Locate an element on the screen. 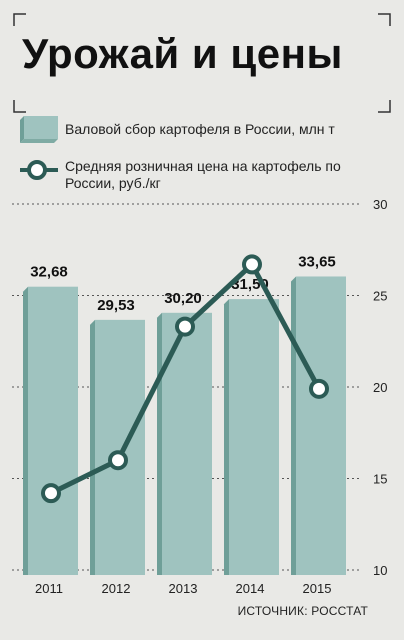 The height and width of the screenshot is (640, 404). bar-value-label: 32,68 is located at coordinates (49, 272).